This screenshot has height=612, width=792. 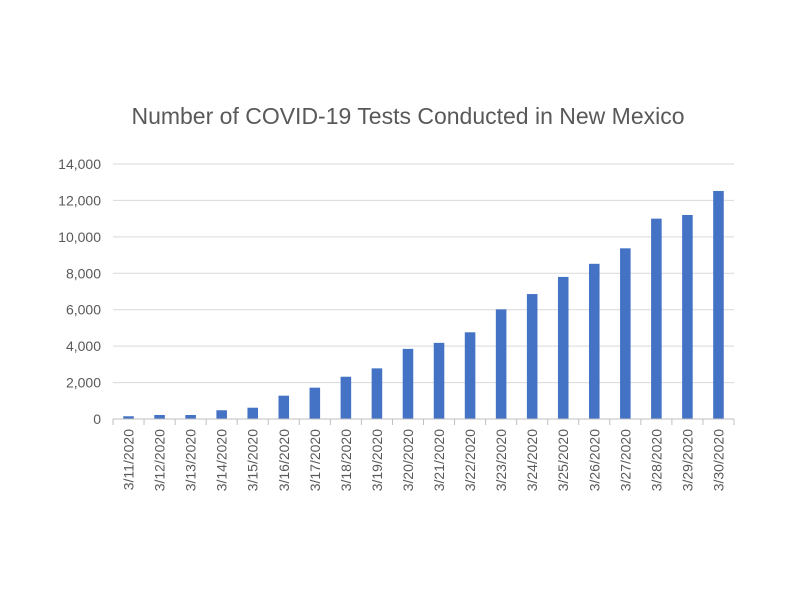 What do you see at coordinates (656, 460) in the screenshot?
I see `x-tick-label: 3/28/2020` at bounding box center [656, 460].